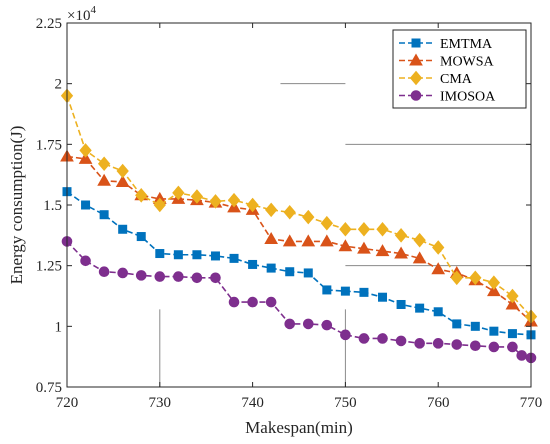 This screenshot has height=444, width=550. What do you see at coordinates (49, 267) in the screenshot?
I see `y-tick-label: 1.25` at bounding box center [49, 267].